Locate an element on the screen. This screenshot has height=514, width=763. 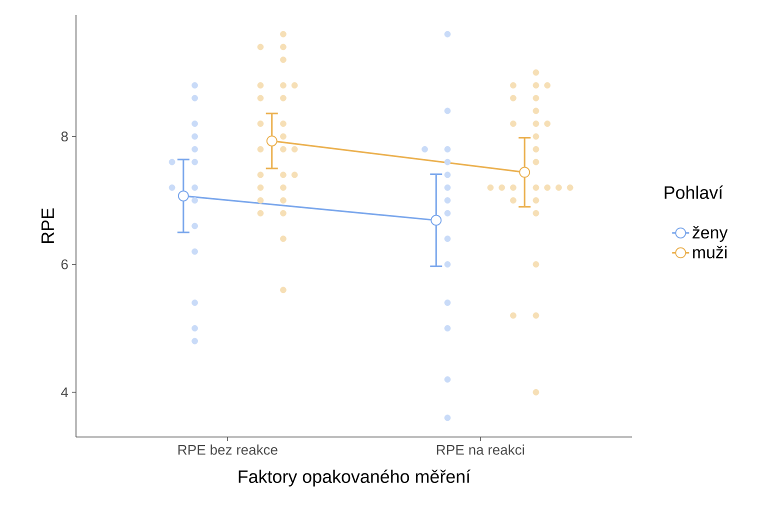
legend-label: muži is located at coordinates (710, 252).